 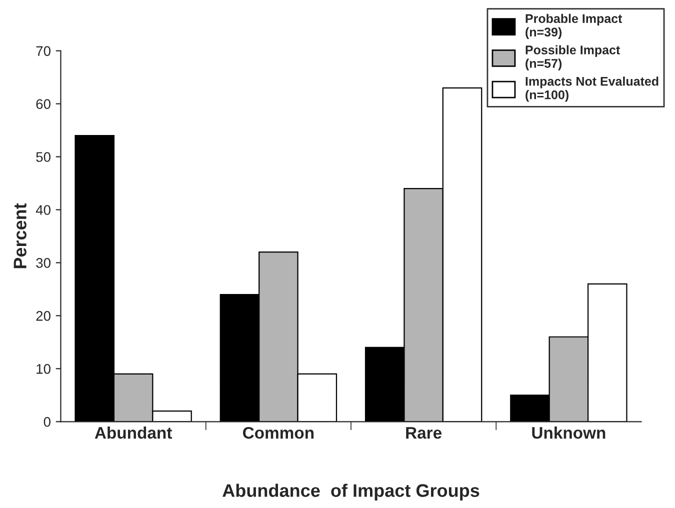 What do you see at coordinates (43, 157) in the screenshot?
I see `y-tick-label: 50` at bounding box center [43, 157].